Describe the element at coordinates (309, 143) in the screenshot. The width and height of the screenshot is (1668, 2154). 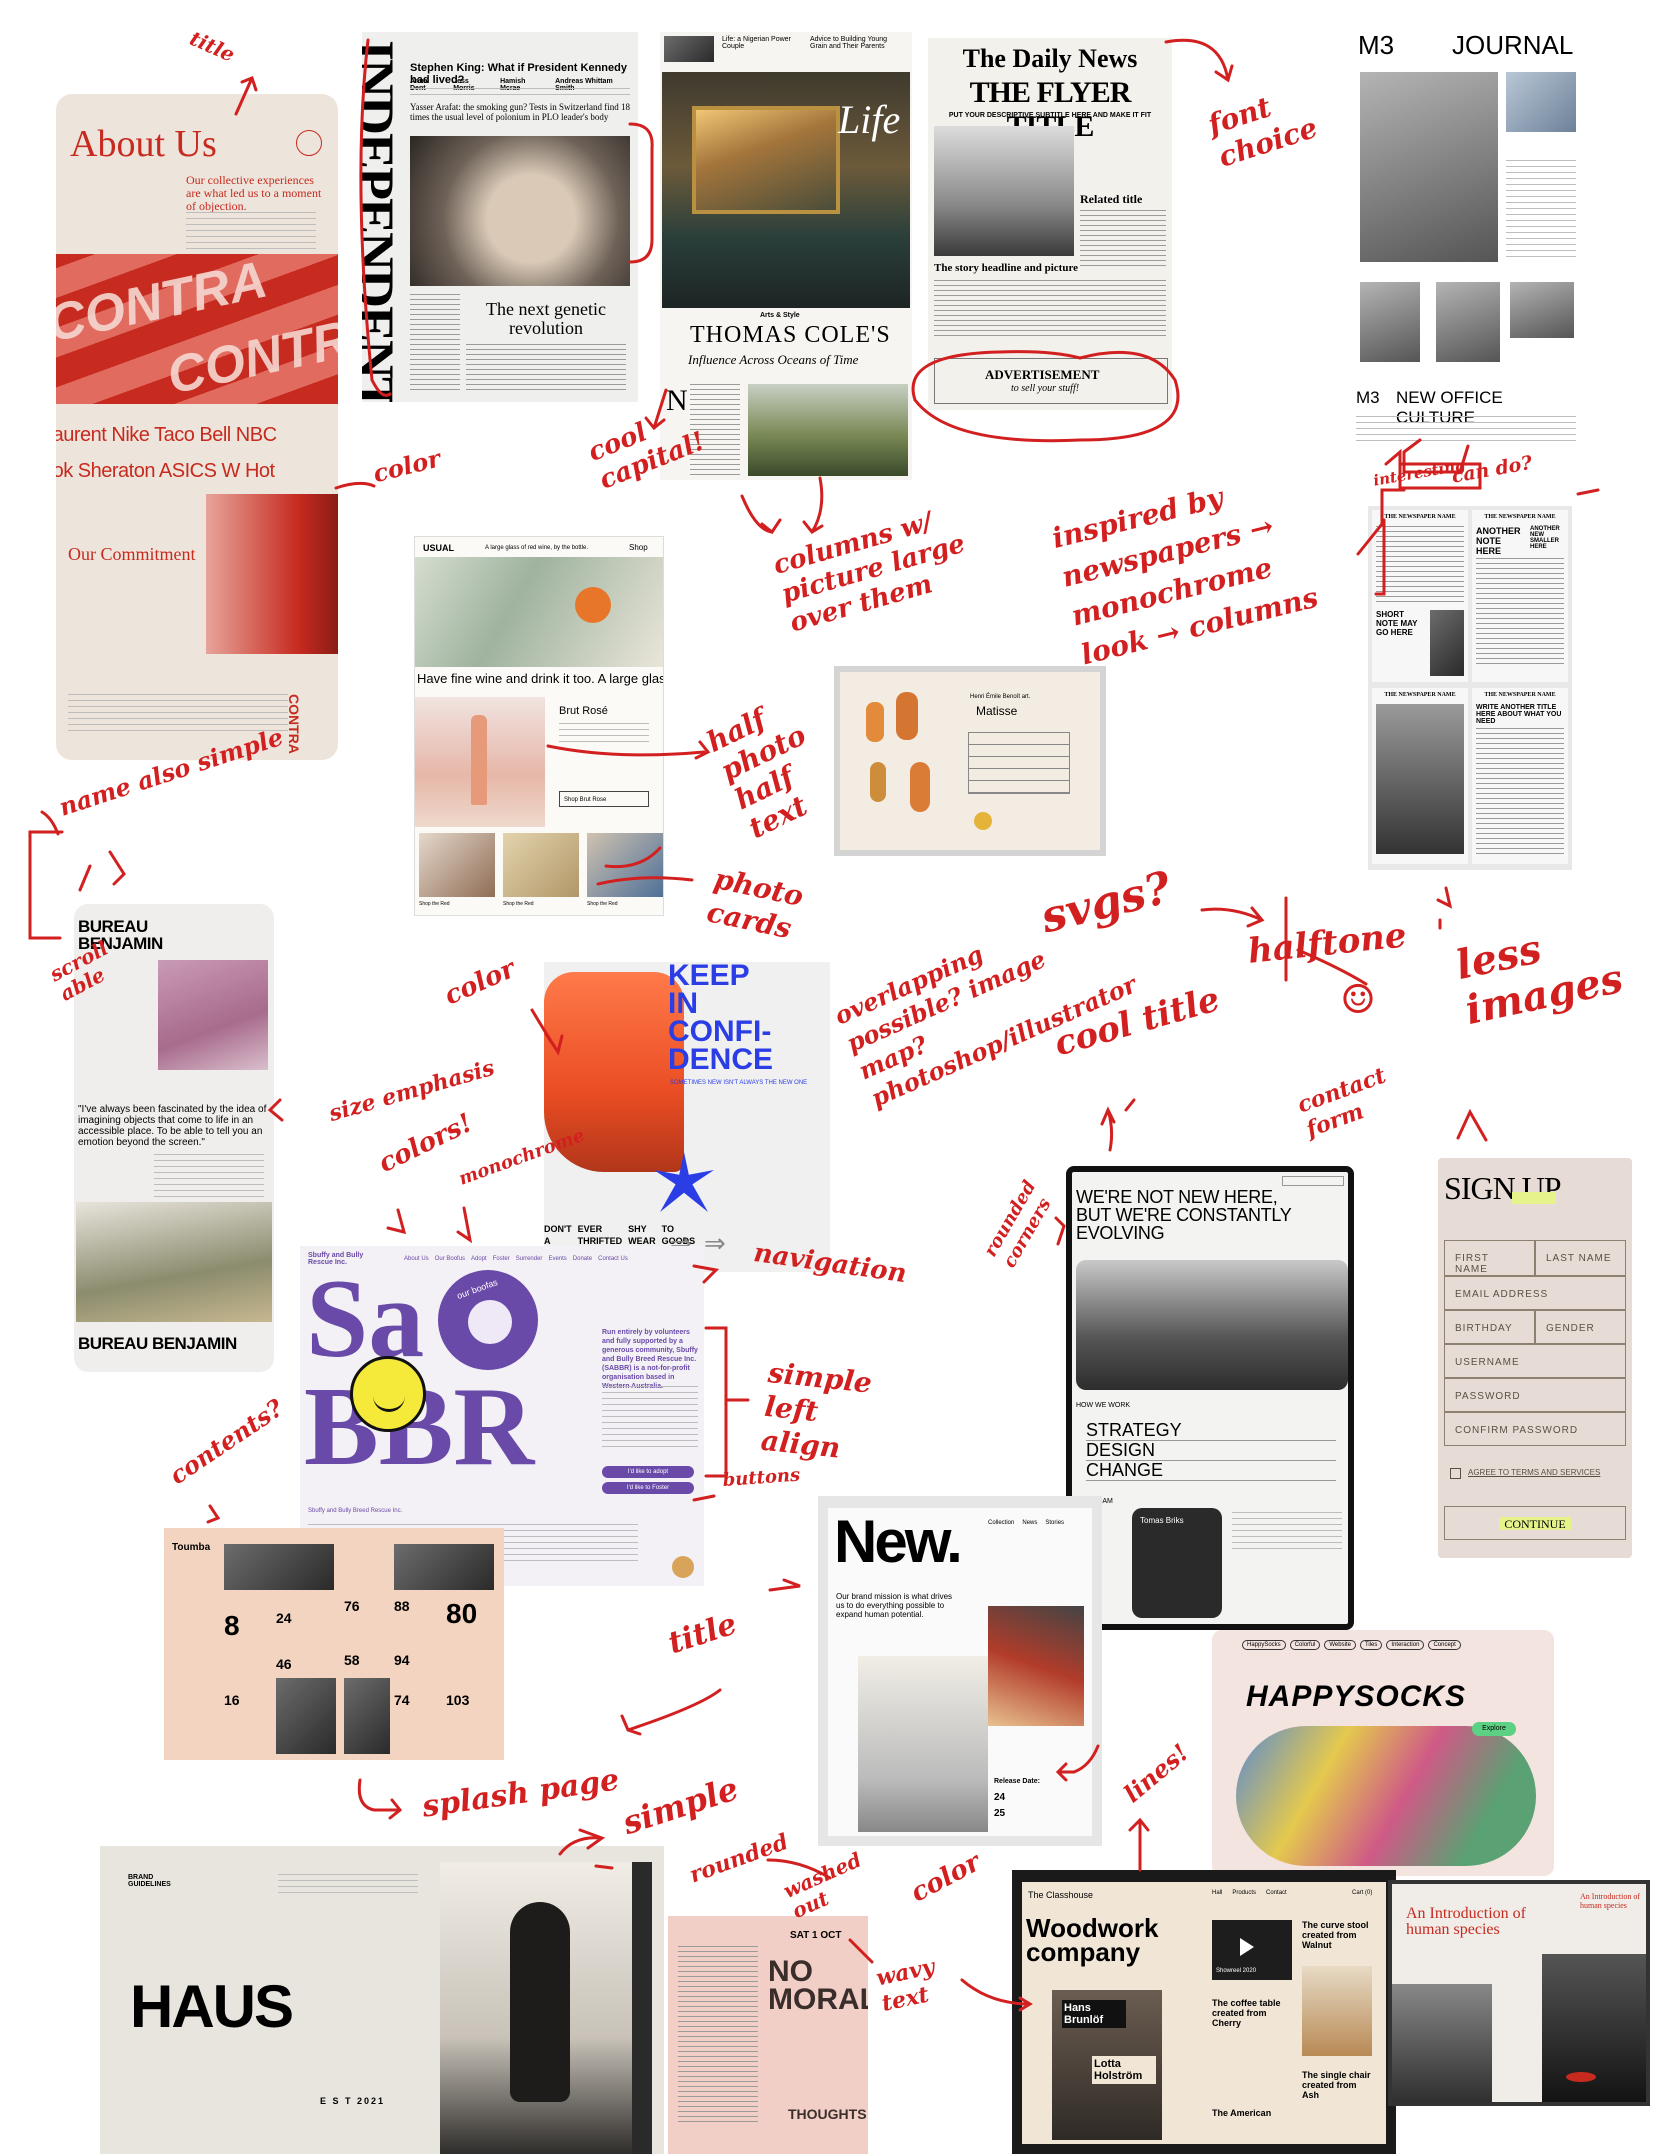
I see `logo-circle-icon` at that location.